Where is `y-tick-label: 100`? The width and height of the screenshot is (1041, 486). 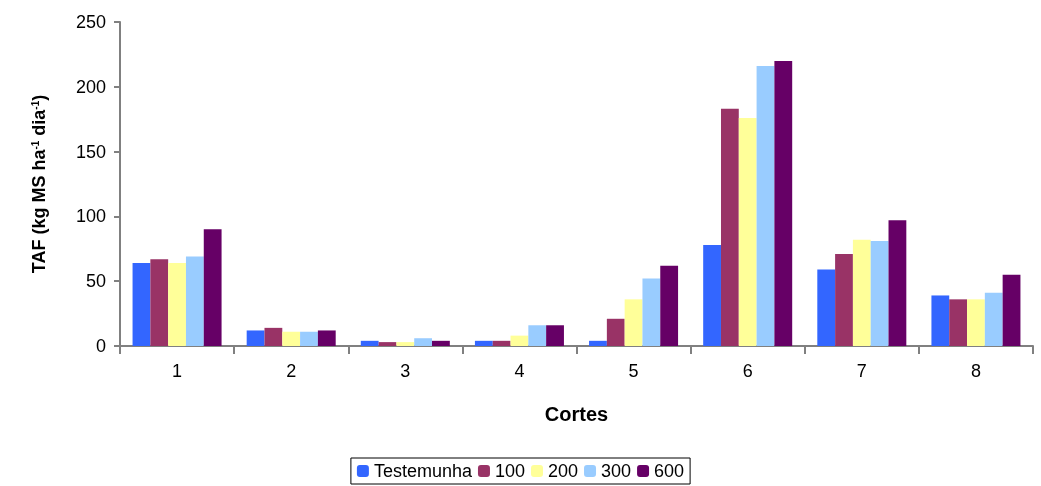
y-tick-label: 100 is located at coordinates (90, 216).